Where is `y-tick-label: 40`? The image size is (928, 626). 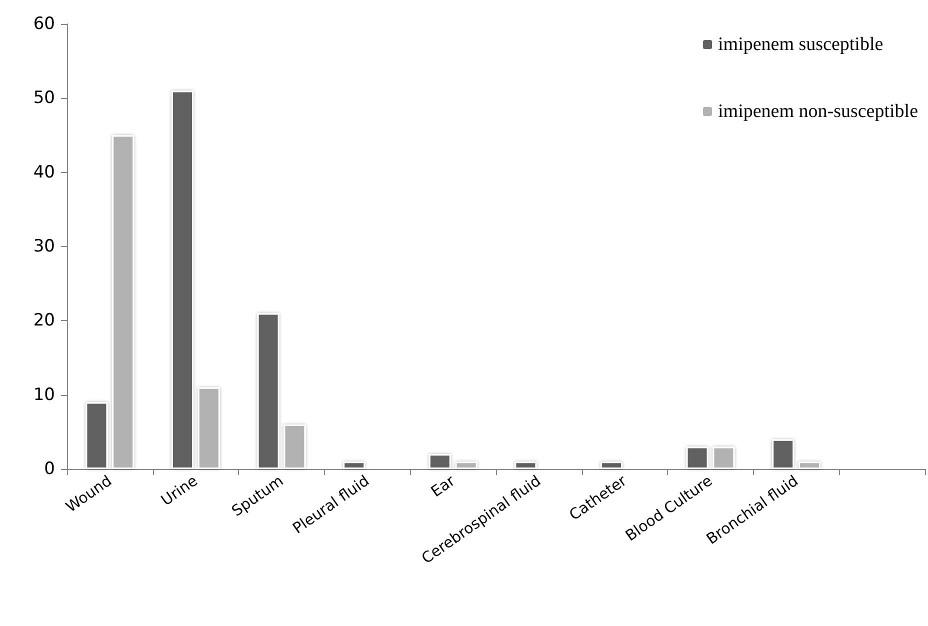
y-tick-label: 40 is located at coordinates (44, 172).